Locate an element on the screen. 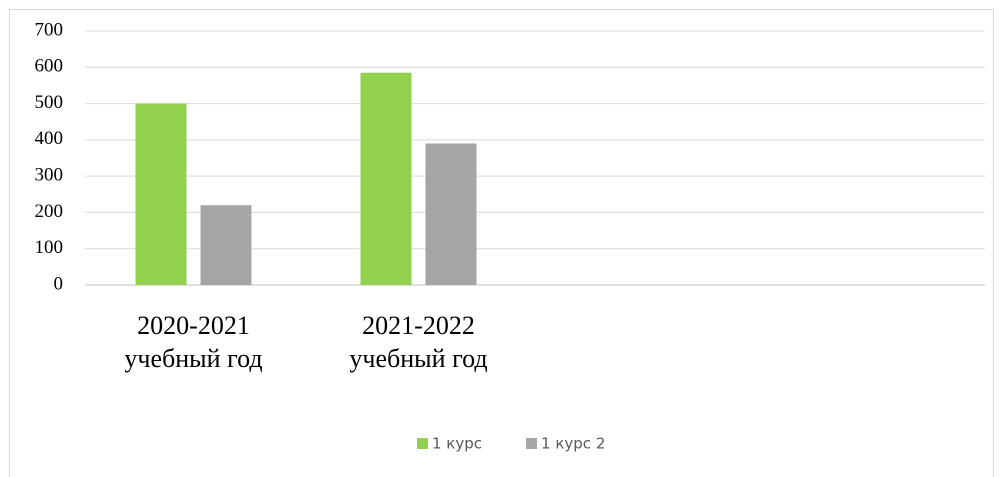  y-tick-label: 200 is located at coordinates (49, 211).